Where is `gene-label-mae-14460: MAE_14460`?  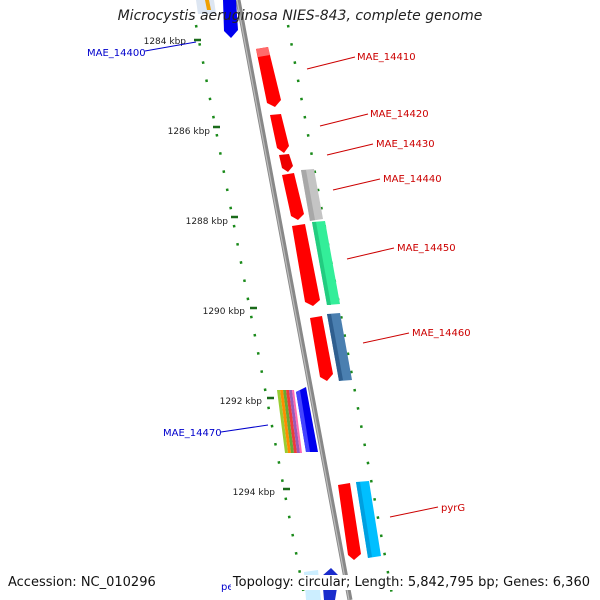 gene-label-mae-14460: MAE_14460 is located at coordinates (441, 333).